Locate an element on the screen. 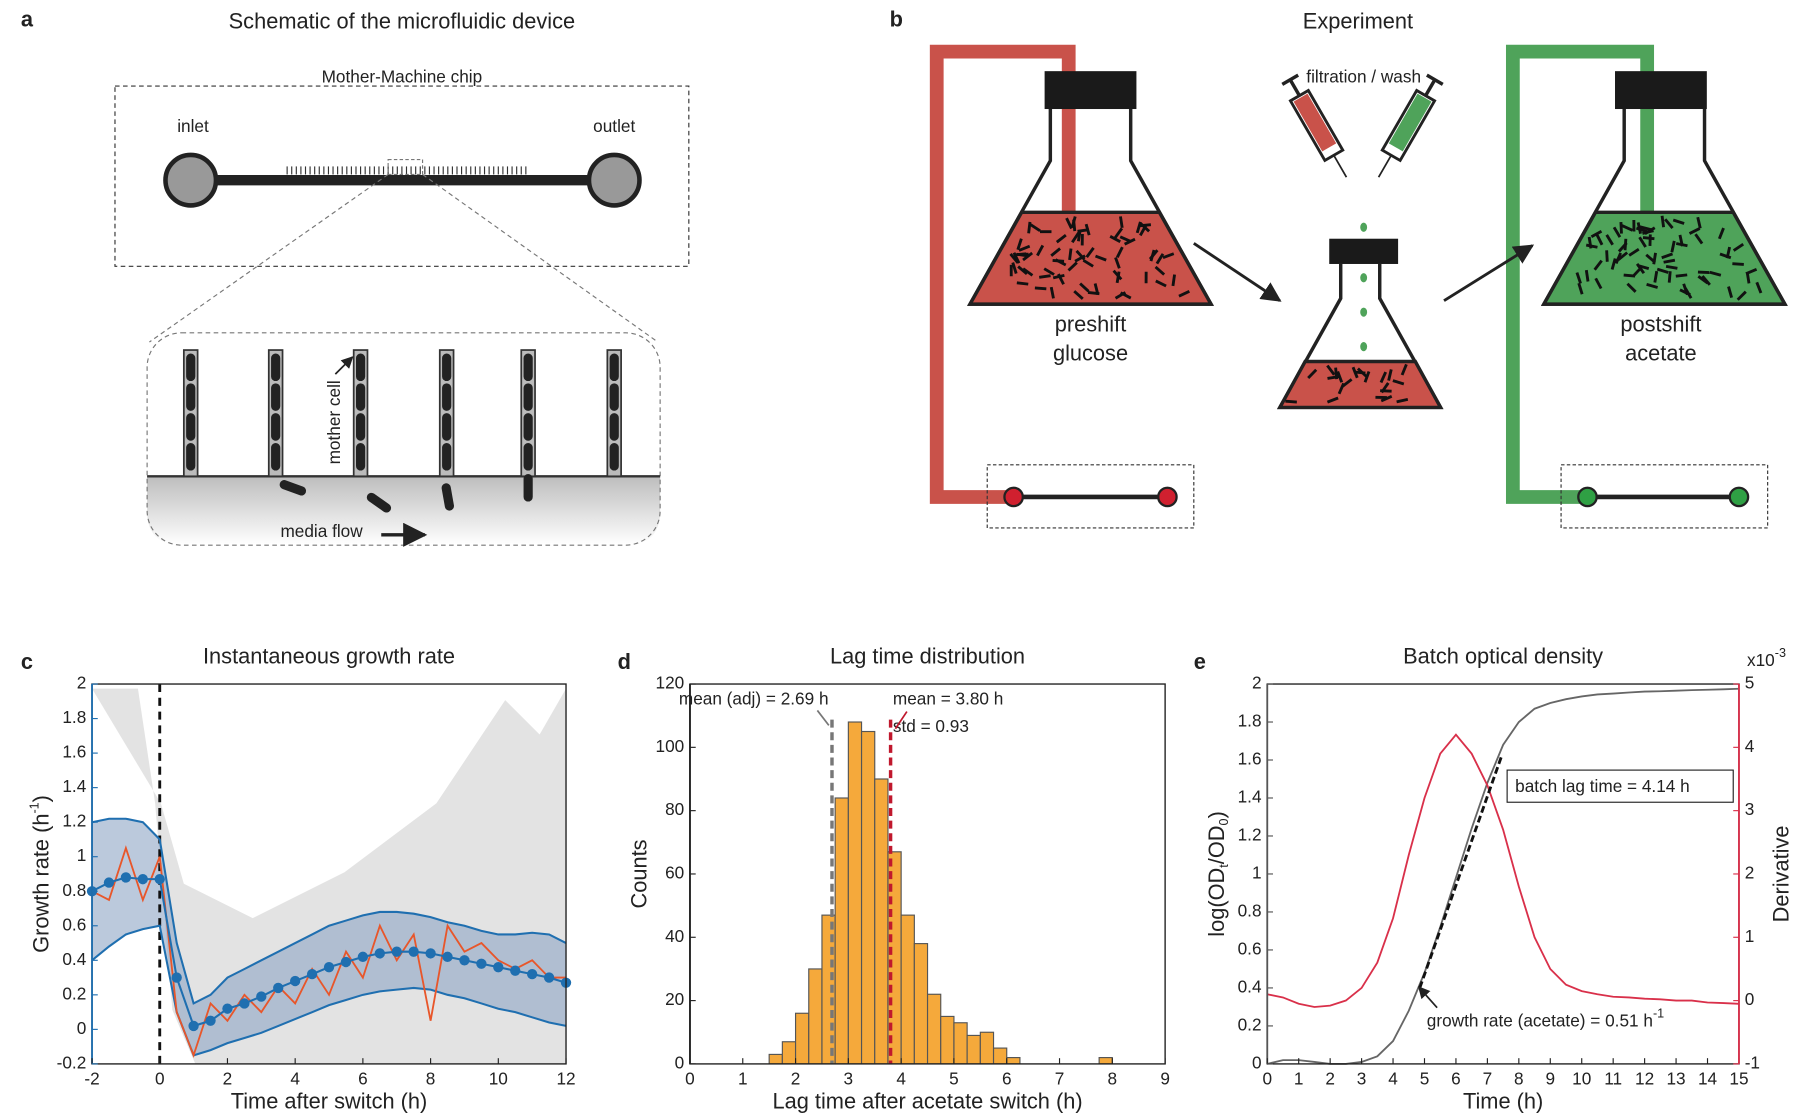 The width and height of the screenshot is (1800, 1119). annotation: batch lag time = 4.14 h is located at coordinates (1602, 786).